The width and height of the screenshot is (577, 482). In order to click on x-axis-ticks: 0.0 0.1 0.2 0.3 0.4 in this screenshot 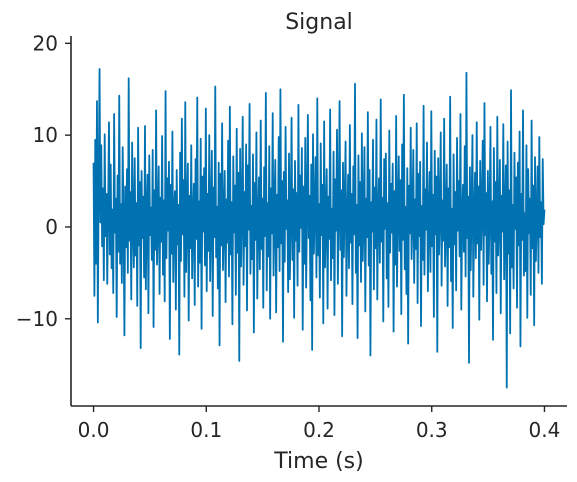, I will do `click(319, 424)`.